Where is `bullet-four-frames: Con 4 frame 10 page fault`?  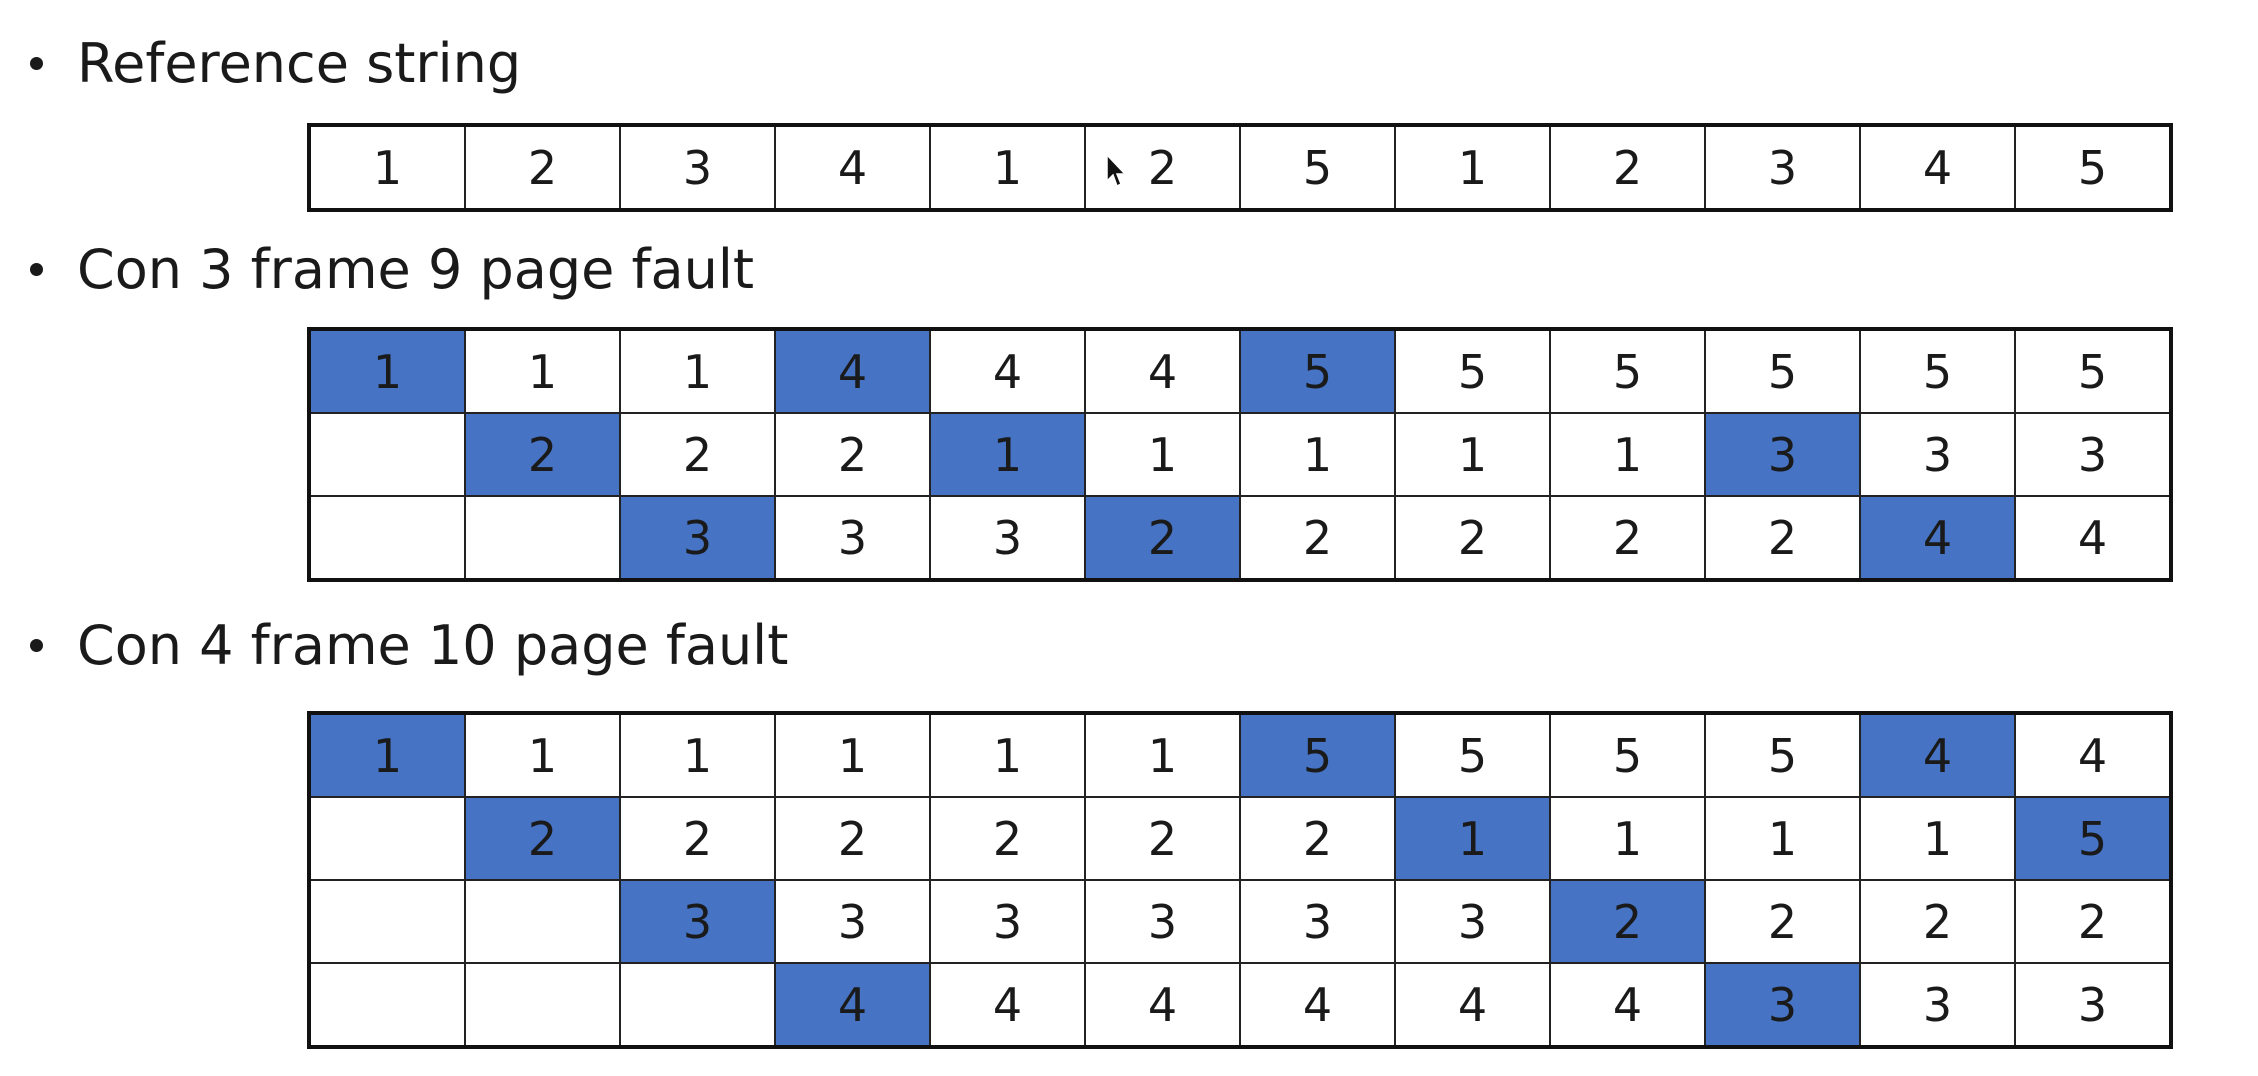 bullet-four-frames: Con 4 frame 10 page fault is located at coordinates (409, 645).